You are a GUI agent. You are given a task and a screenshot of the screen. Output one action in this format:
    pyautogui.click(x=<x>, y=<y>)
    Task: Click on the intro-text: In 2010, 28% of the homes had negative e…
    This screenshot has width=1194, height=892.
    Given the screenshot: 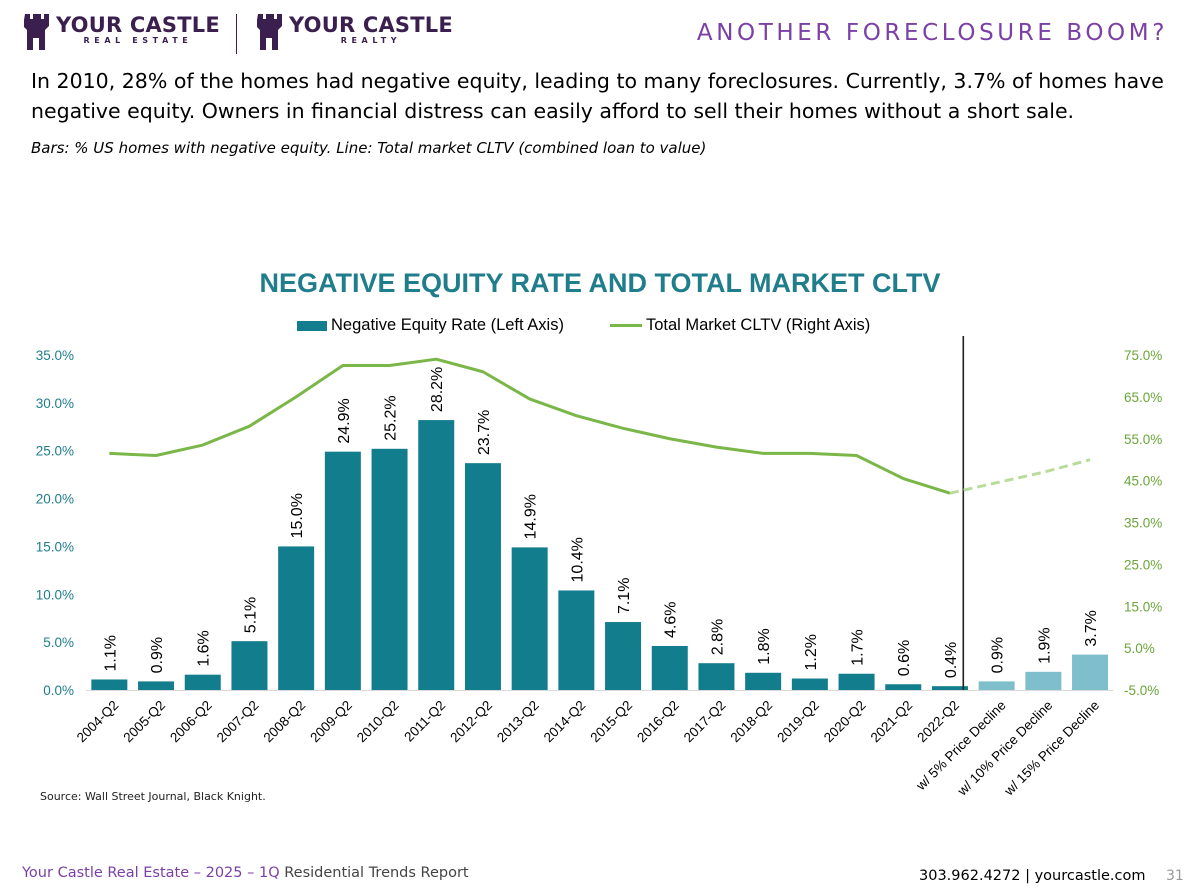 What is the action you would take?
    pyautogui.click(x=597, y=96)
    